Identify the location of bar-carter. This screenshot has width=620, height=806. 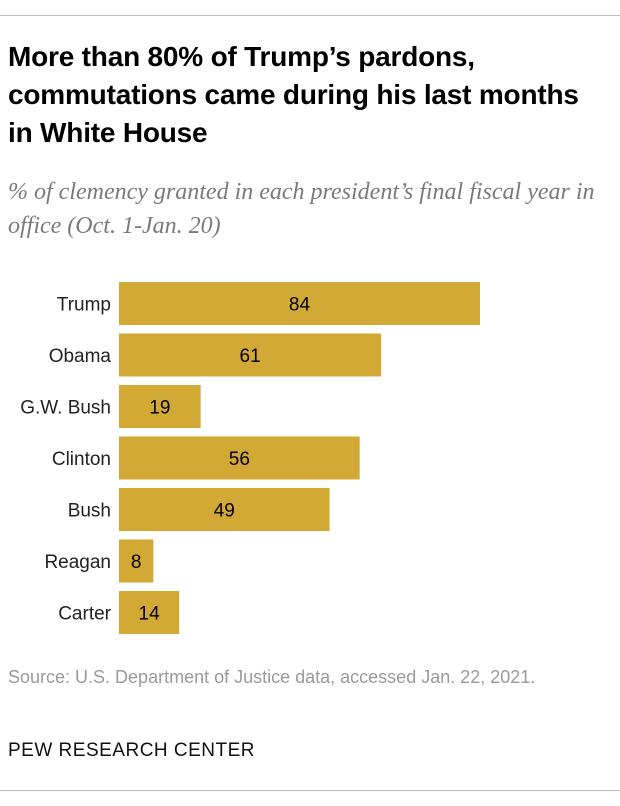
(149, 612).